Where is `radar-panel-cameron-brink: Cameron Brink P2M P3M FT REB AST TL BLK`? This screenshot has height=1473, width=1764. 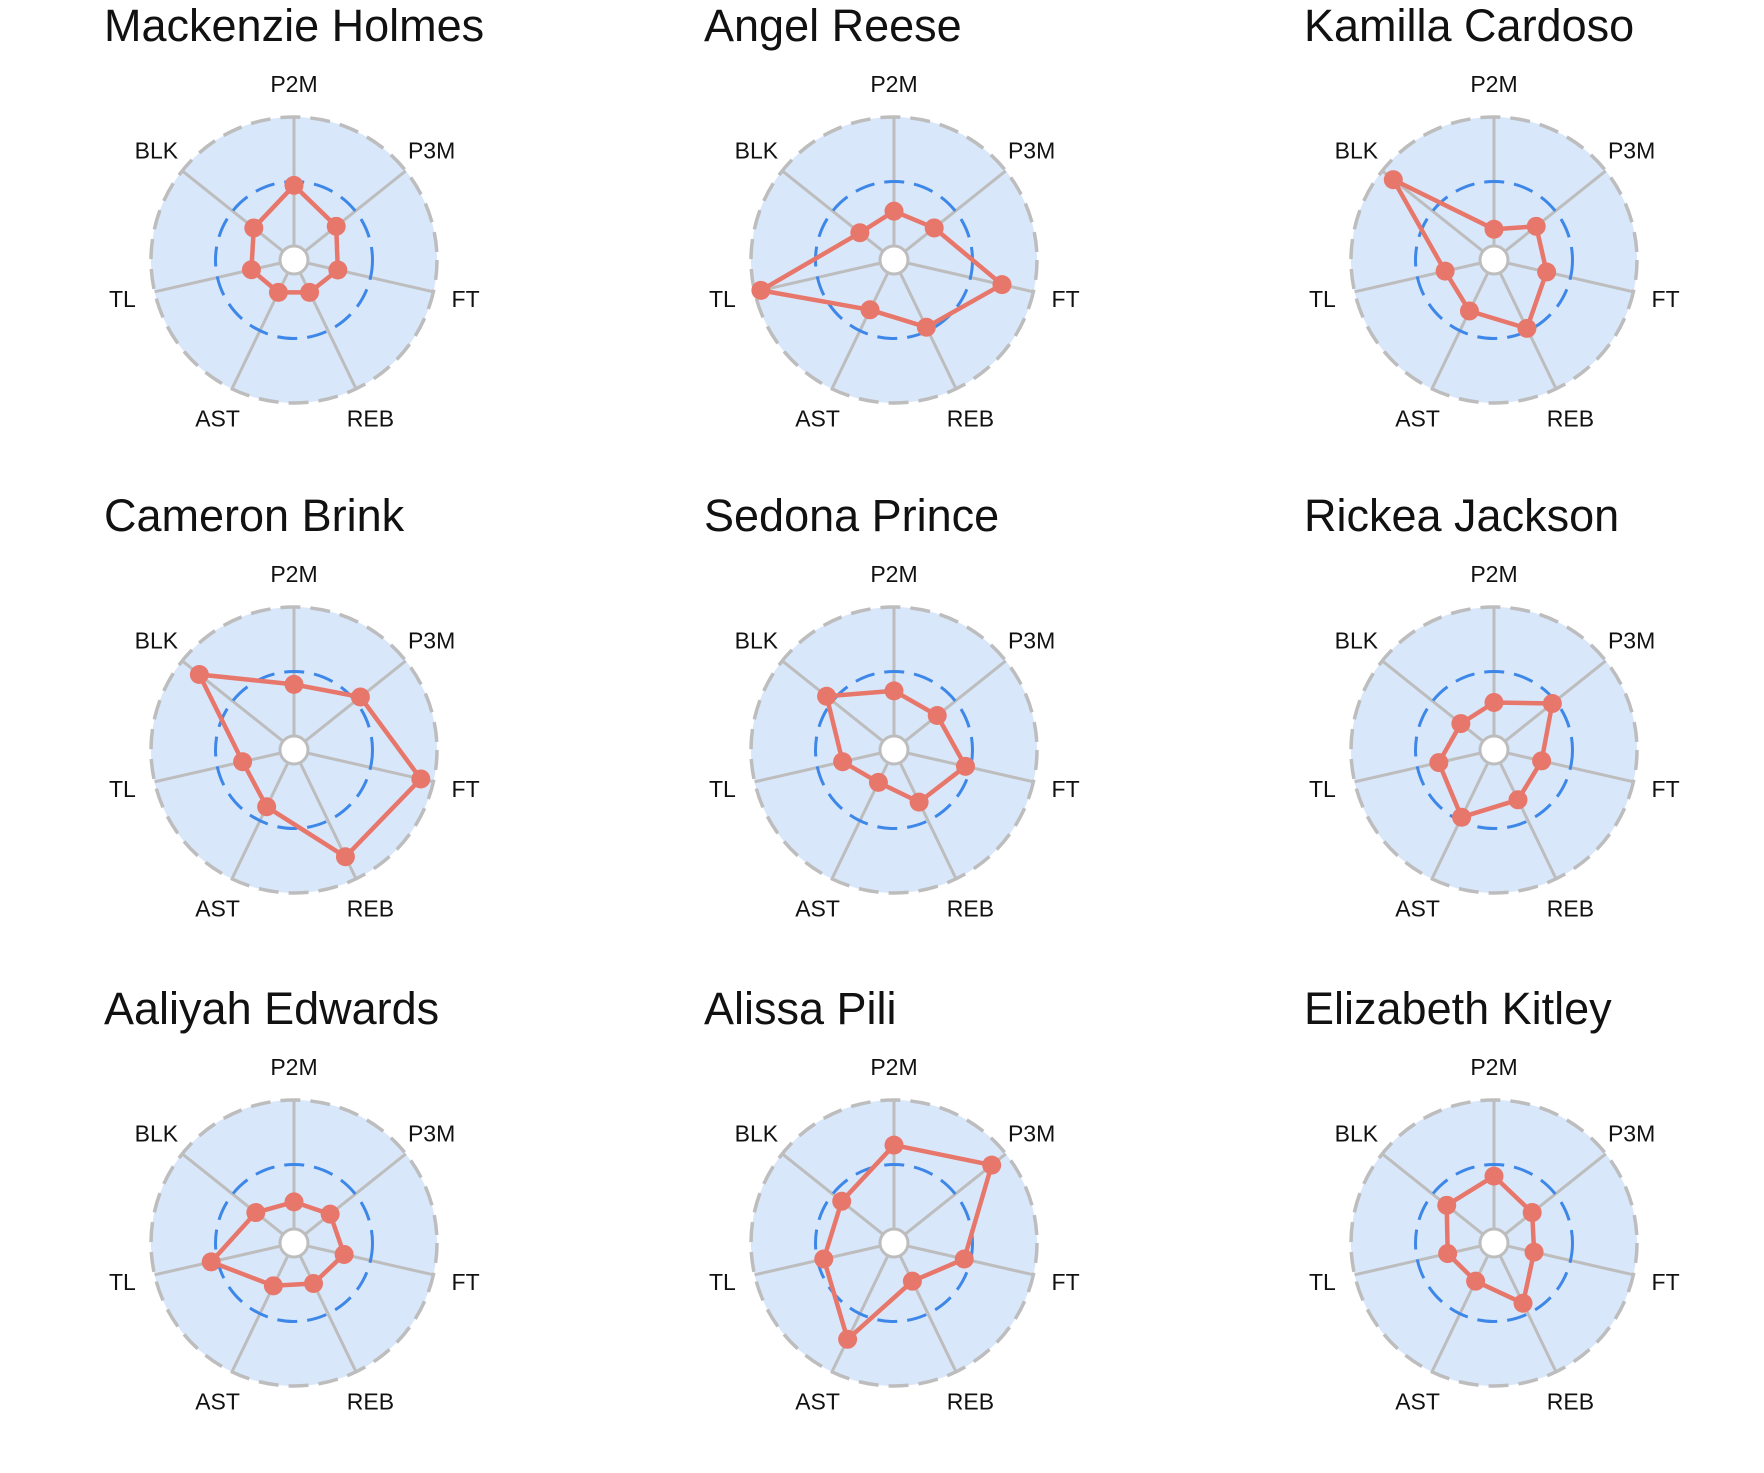
radar-panel-cameron-brink: Cameron Brink P2M P3M FT REB AST TL BLK is located at coordinates (300, 735).